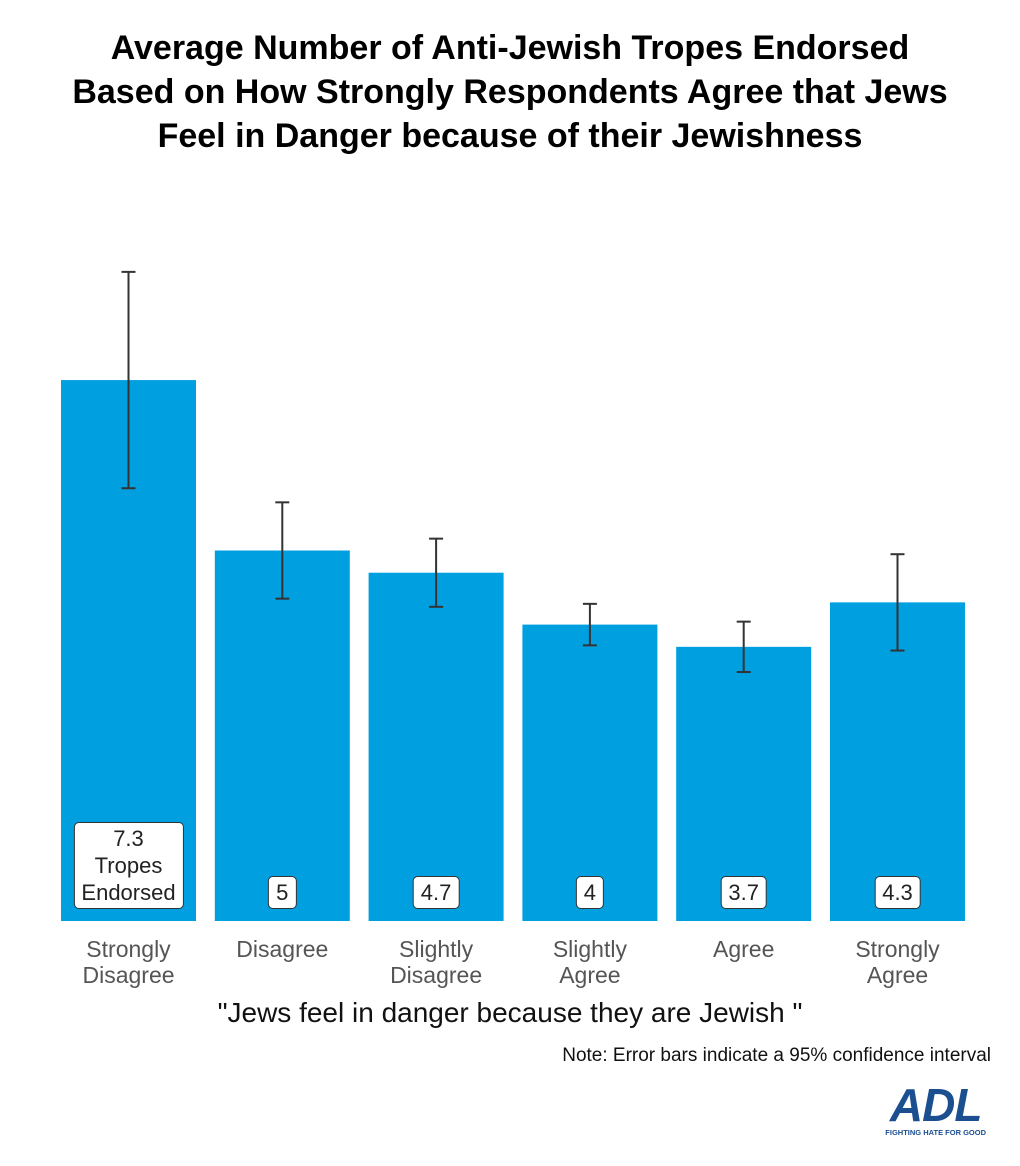 Image resolution: width=1020 pixels, height=1166 pixels. Describe the element at coordinates (897, 962) in the screenshot. I see `x-tick-label: Strongly Agree` at that location.